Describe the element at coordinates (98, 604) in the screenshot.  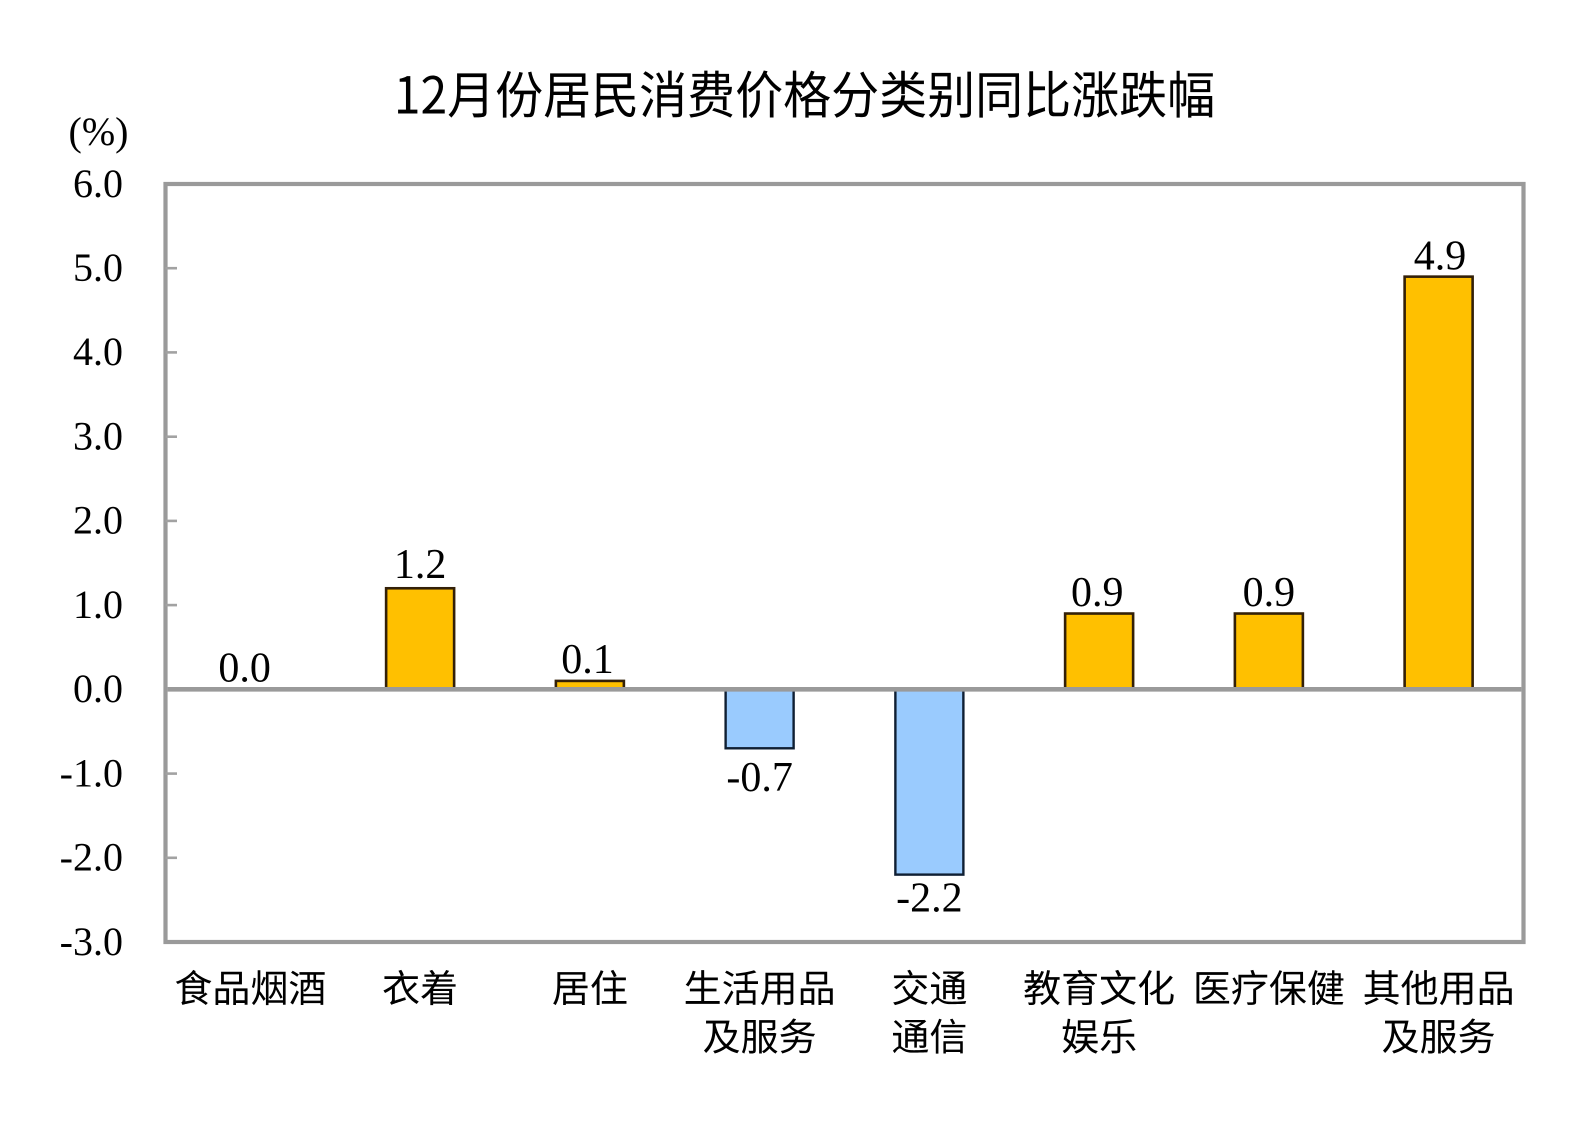
I see `svg-text: 1.0` at that location.